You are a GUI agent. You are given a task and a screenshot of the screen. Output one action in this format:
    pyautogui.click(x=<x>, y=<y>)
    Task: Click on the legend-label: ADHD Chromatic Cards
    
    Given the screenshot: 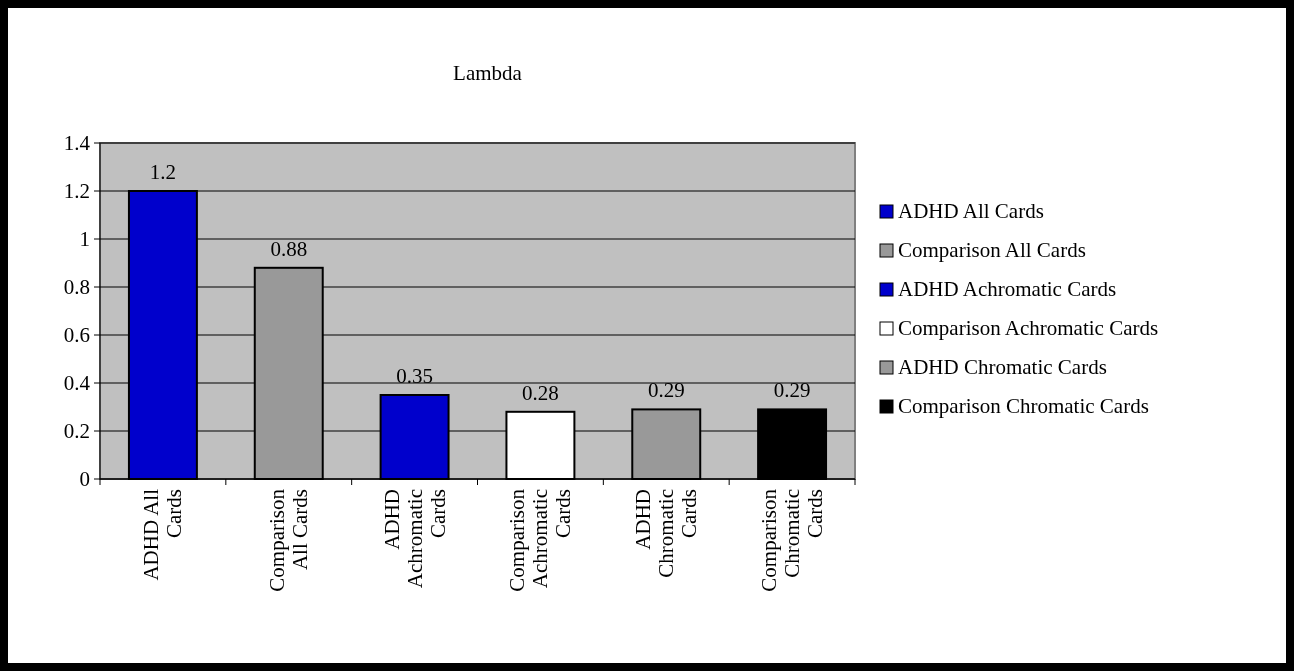 What is the action you would take?
    pyautogui.click(x=1002, y=367)
    